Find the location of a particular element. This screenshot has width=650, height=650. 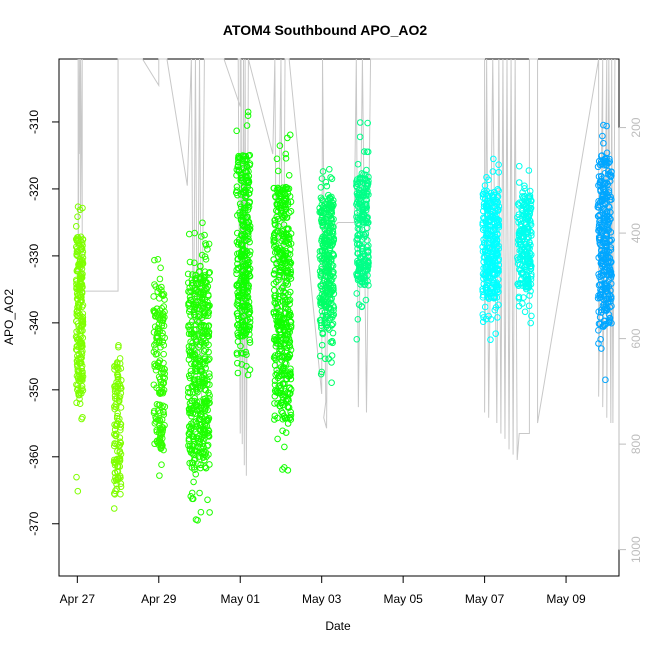

x-tick-label: May 09 is located at coordinates (566, 599).